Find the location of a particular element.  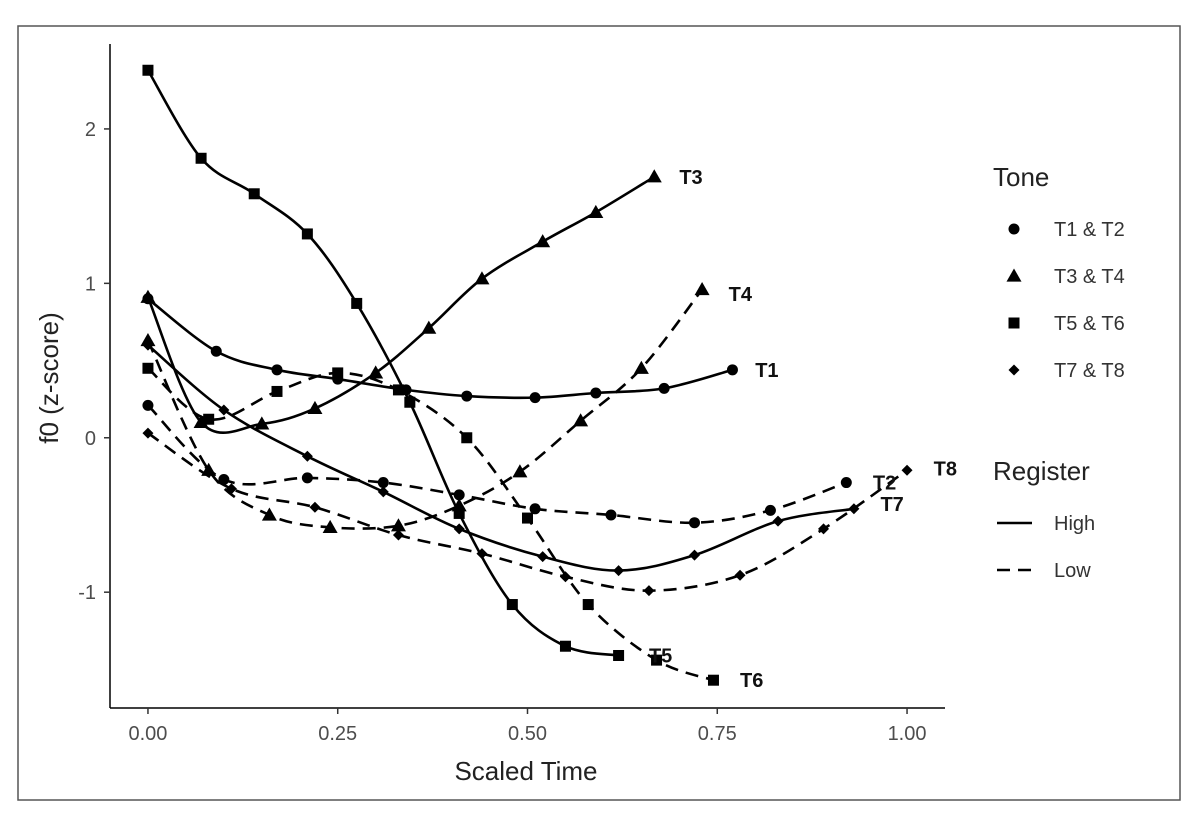

series-label-t8: T8 is located at coordinates (945, 470).